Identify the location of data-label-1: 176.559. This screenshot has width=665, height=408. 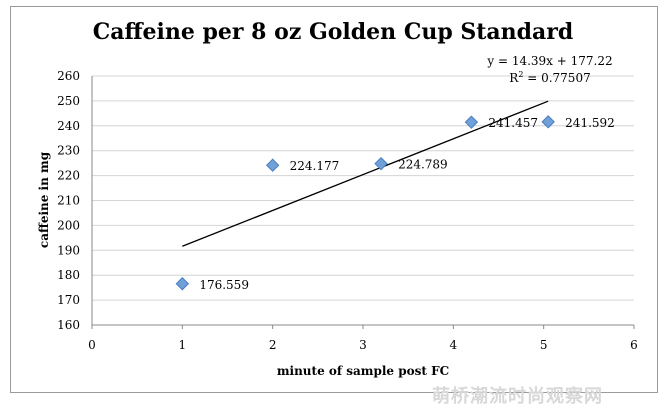
(224, 285).